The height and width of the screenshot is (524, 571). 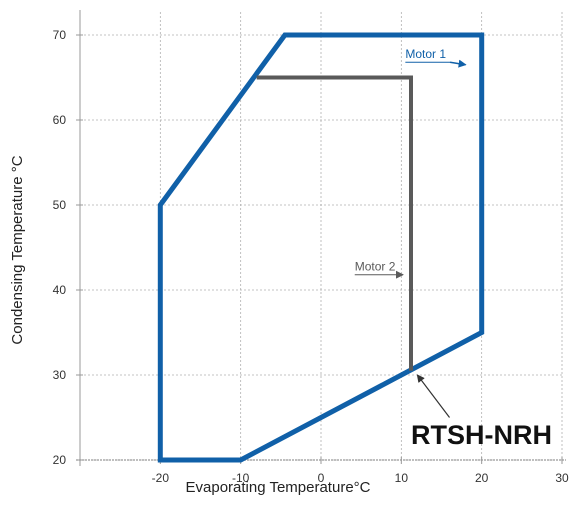 I want to click on x-tick-label: -10, so click(x=241, y=478).